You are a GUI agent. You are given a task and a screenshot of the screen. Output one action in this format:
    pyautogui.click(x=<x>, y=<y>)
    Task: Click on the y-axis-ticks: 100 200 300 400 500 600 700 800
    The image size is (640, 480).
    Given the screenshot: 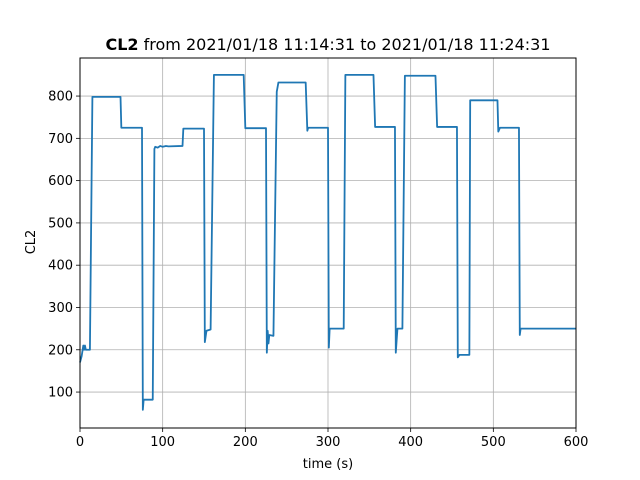 What is the action you would take?
    pyautogui.click(x=64, y=245)
    